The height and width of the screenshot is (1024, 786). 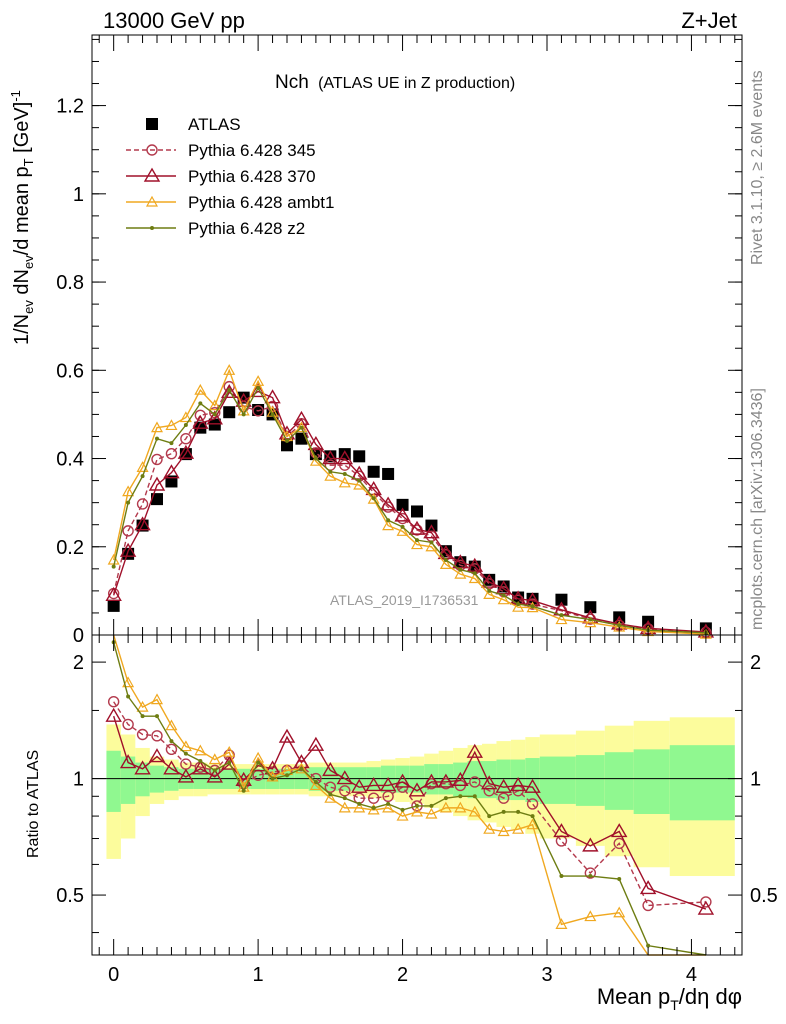 I want to click on main-y-tick-label: 0.6, so click(x=70, y=371).